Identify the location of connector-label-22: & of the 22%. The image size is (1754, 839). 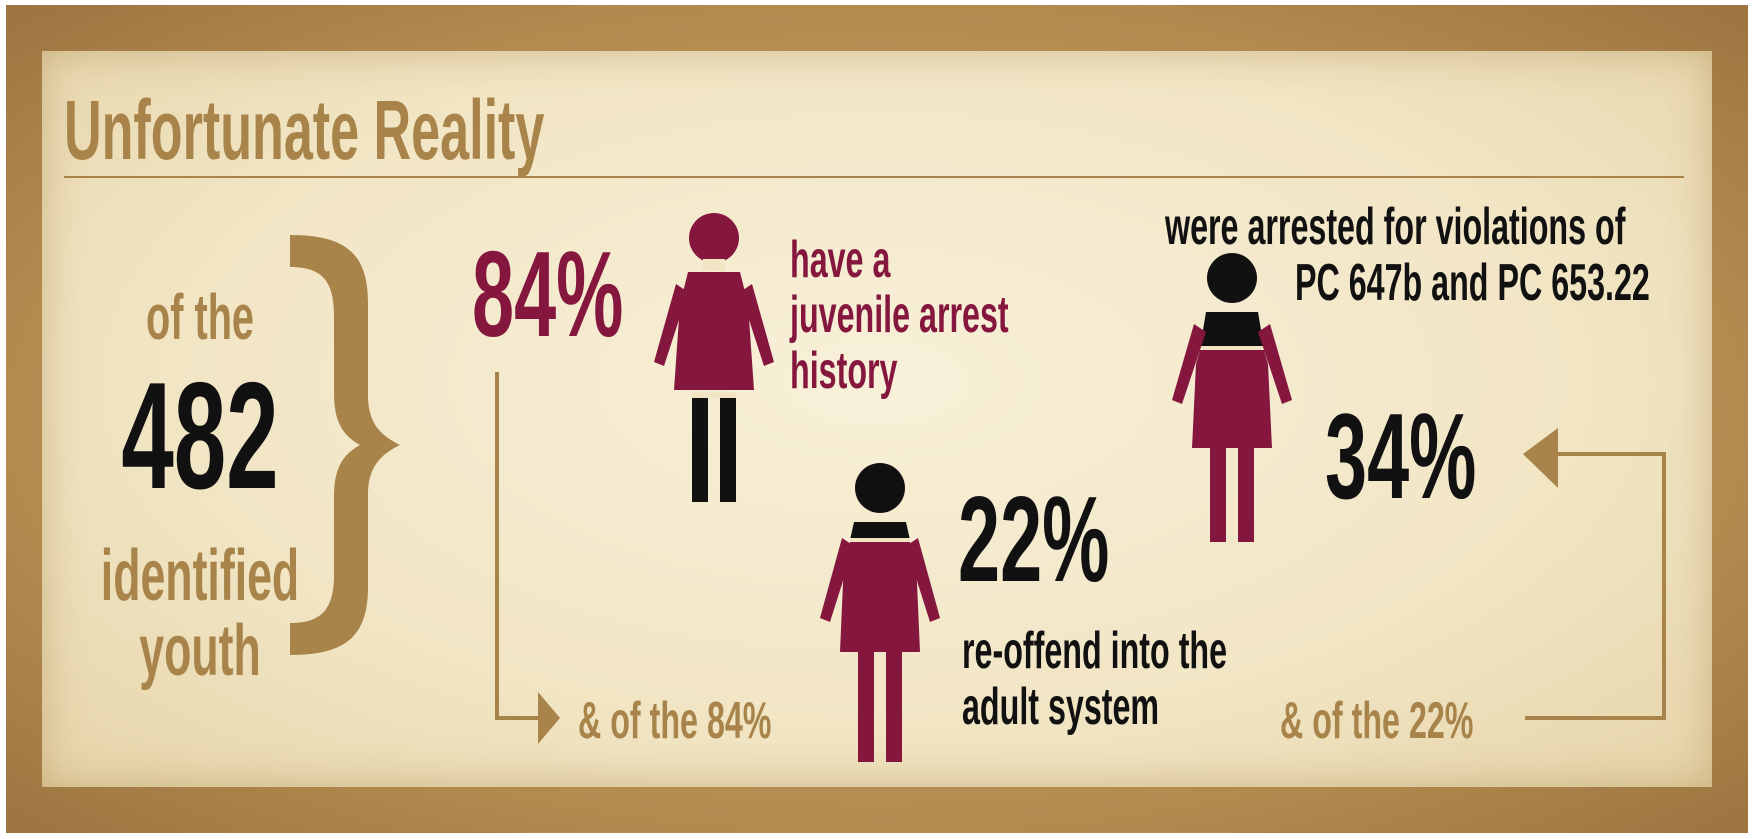
(1377, 721).